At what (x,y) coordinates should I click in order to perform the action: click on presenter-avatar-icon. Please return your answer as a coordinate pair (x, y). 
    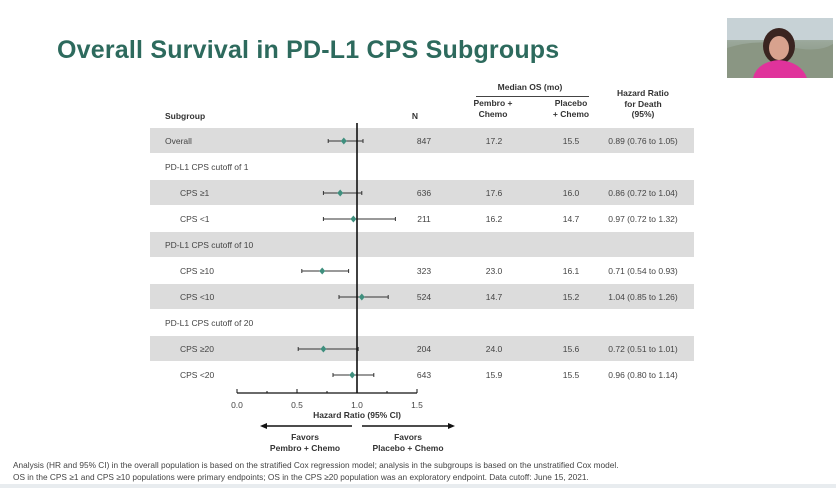
    Looking at the image, I should click on (780, 48).